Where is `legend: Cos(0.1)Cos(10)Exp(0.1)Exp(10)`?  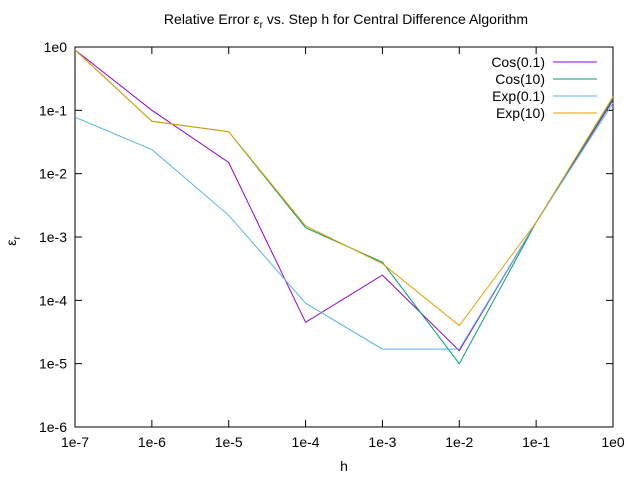 legend: Cos(0.1)Cos(10)Exp(0.1)Exp(10) is located at coordinates (544, 87).